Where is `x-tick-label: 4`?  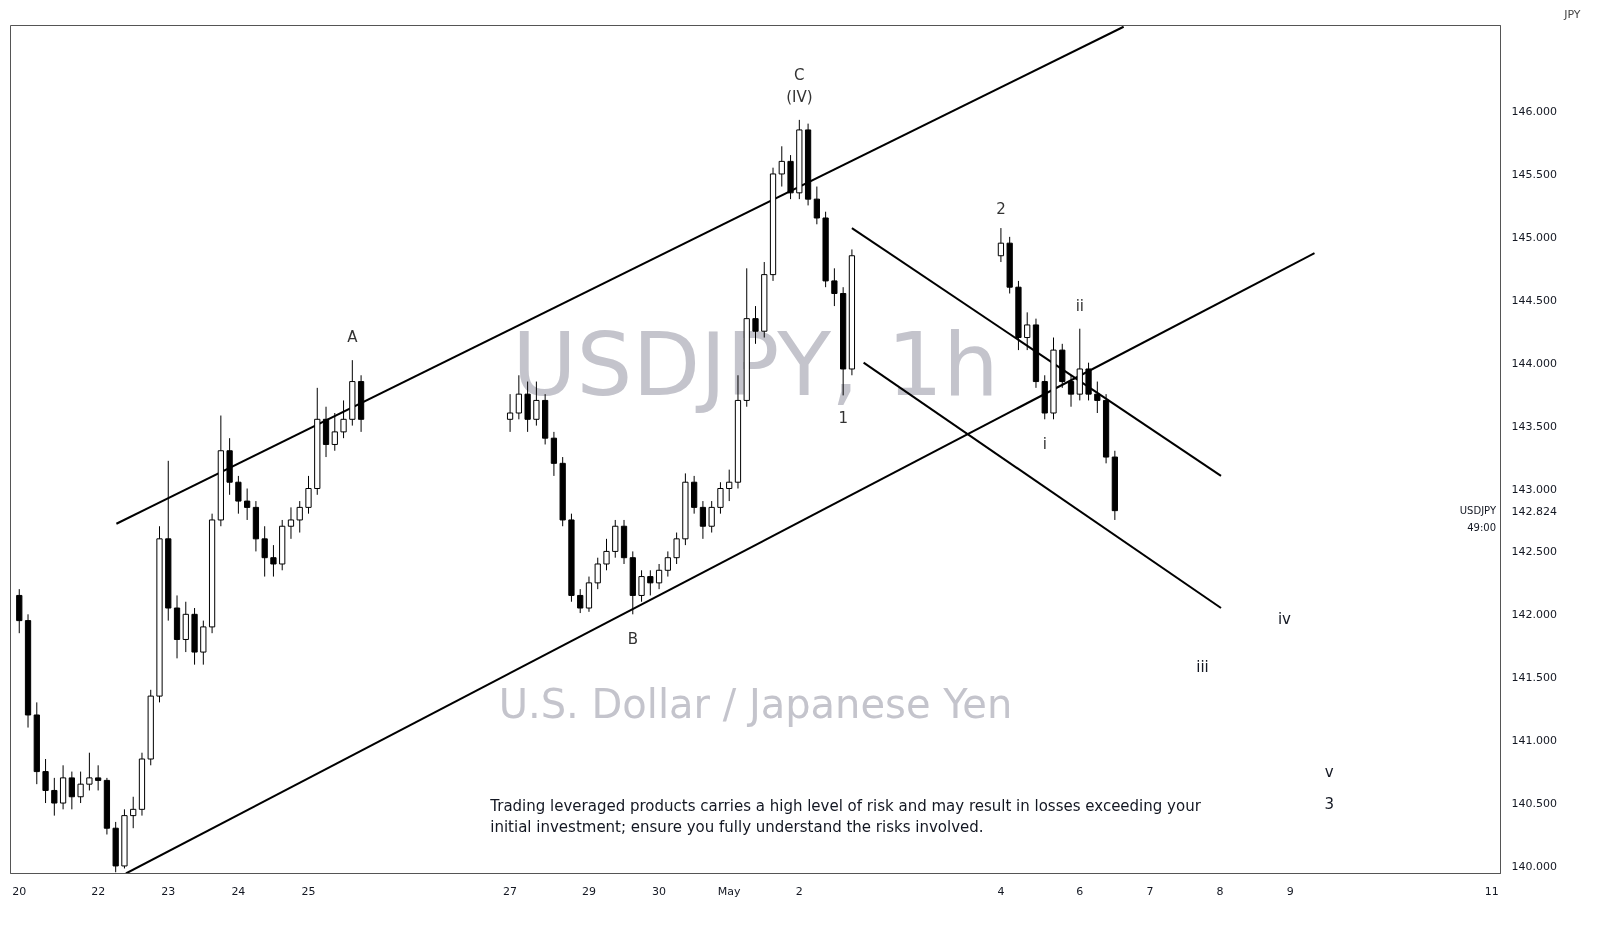
x-tick-label: 4 is located at coordinates (1001, 891).